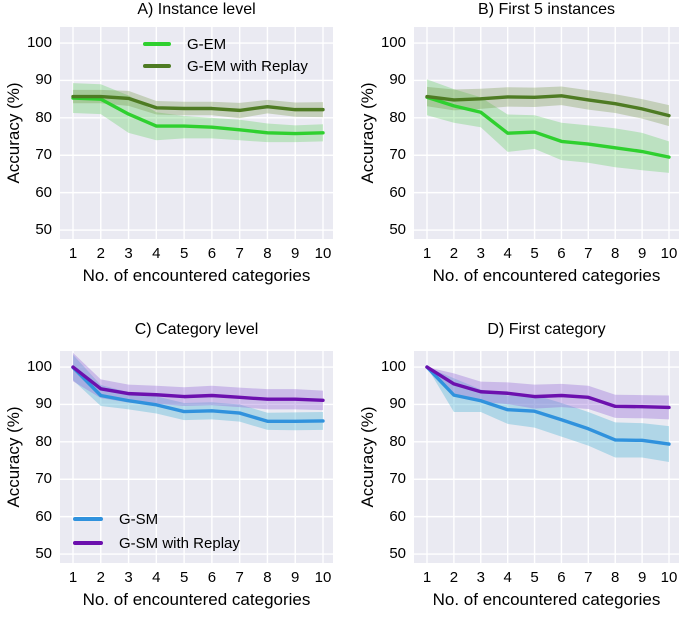  What do you see at coordinates (139, 519) in the screenshot?
I see `legend-label: G-SM` at bounding box center [139, 519].